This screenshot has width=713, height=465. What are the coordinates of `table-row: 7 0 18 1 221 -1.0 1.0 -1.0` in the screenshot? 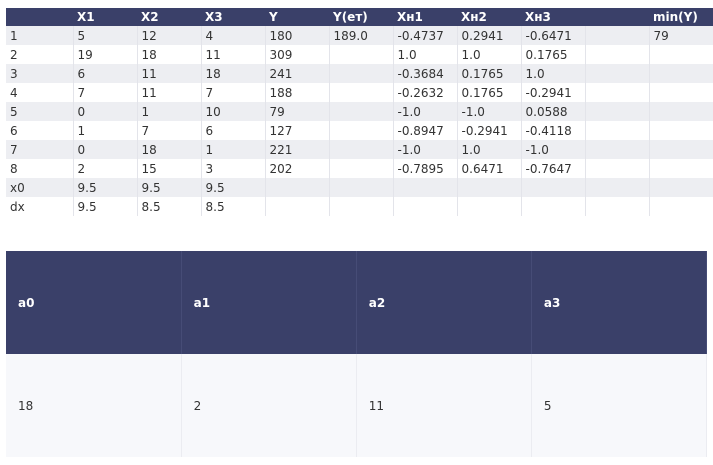 It's located at (359, 149).